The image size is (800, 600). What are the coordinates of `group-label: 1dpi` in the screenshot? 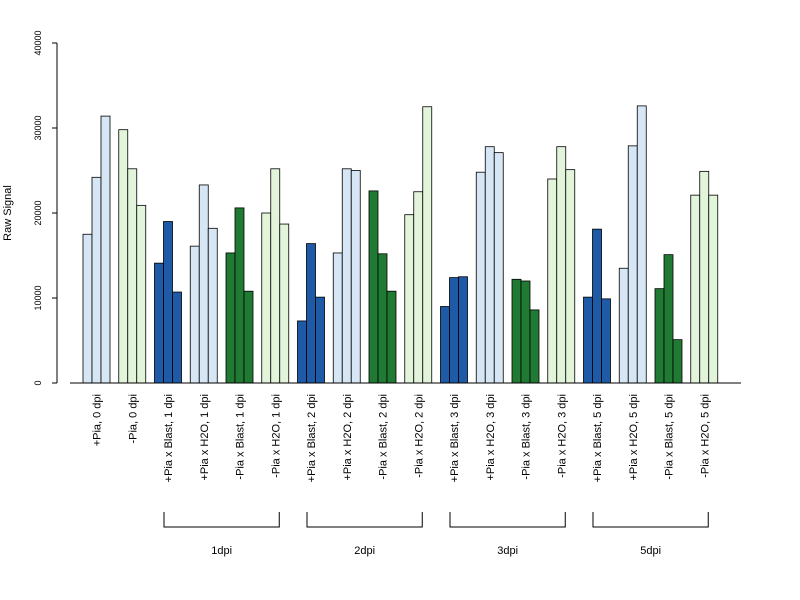 It's located at (221, 551).